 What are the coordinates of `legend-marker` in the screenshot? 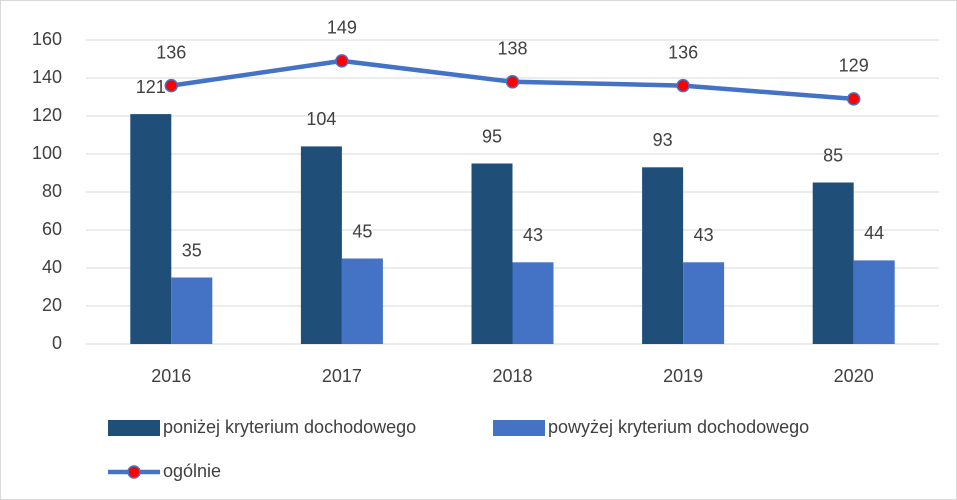 It's located at (134, 472).